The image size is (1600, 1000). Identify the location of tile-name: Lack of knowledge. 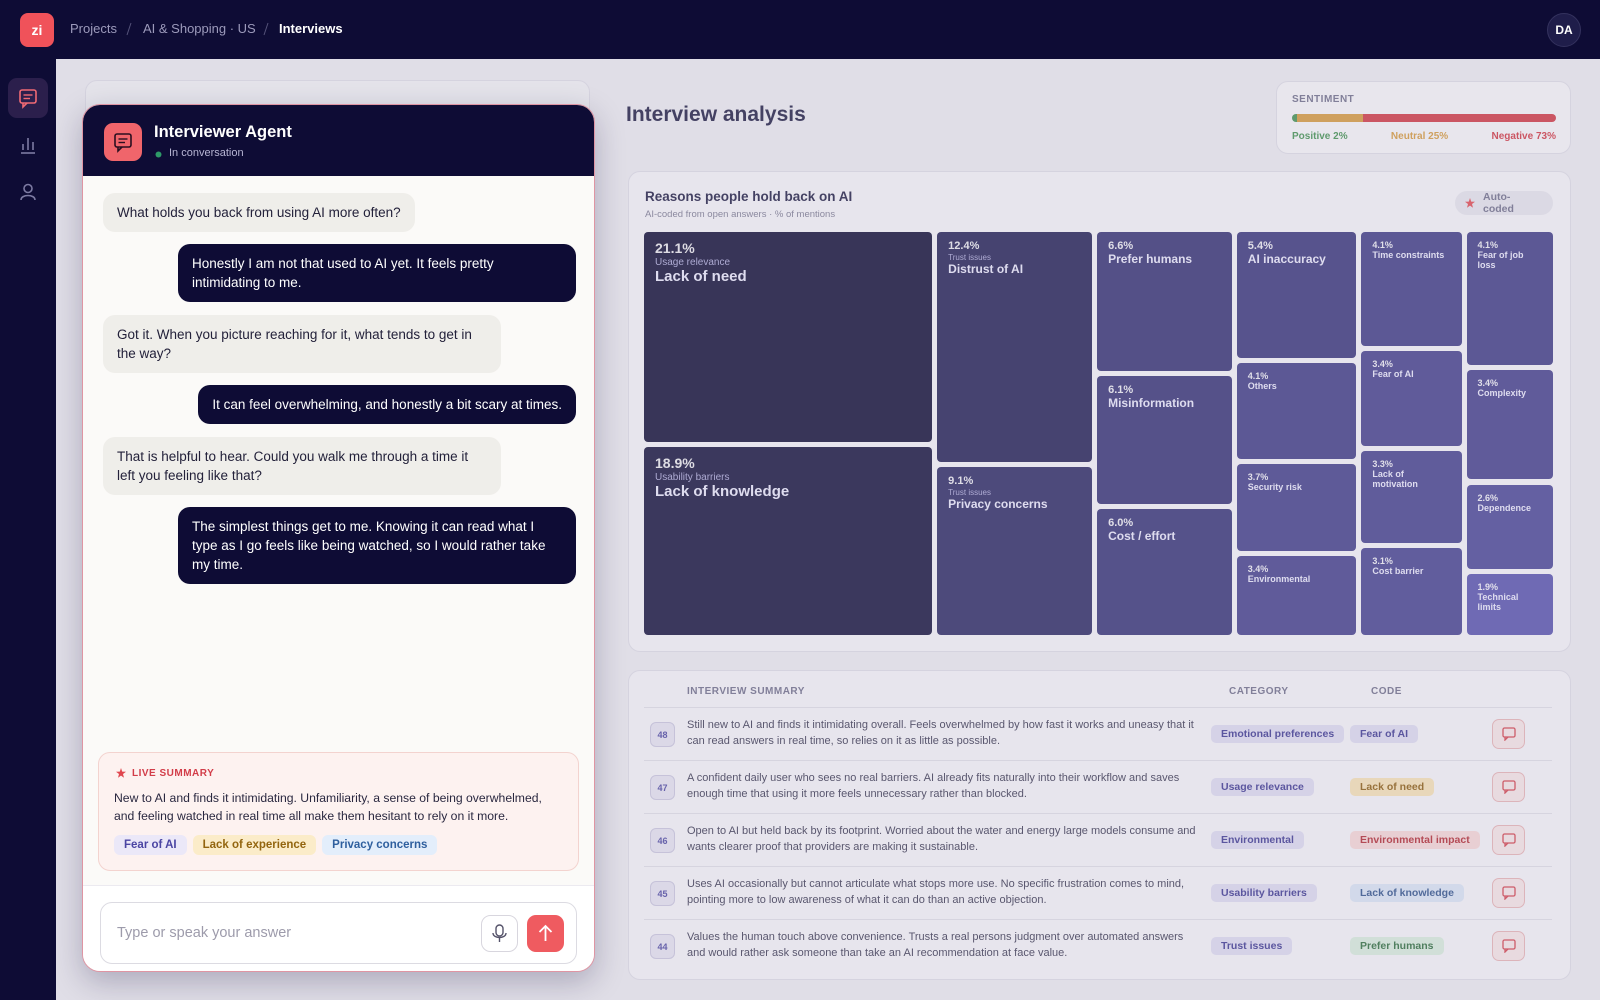
(722, 491).